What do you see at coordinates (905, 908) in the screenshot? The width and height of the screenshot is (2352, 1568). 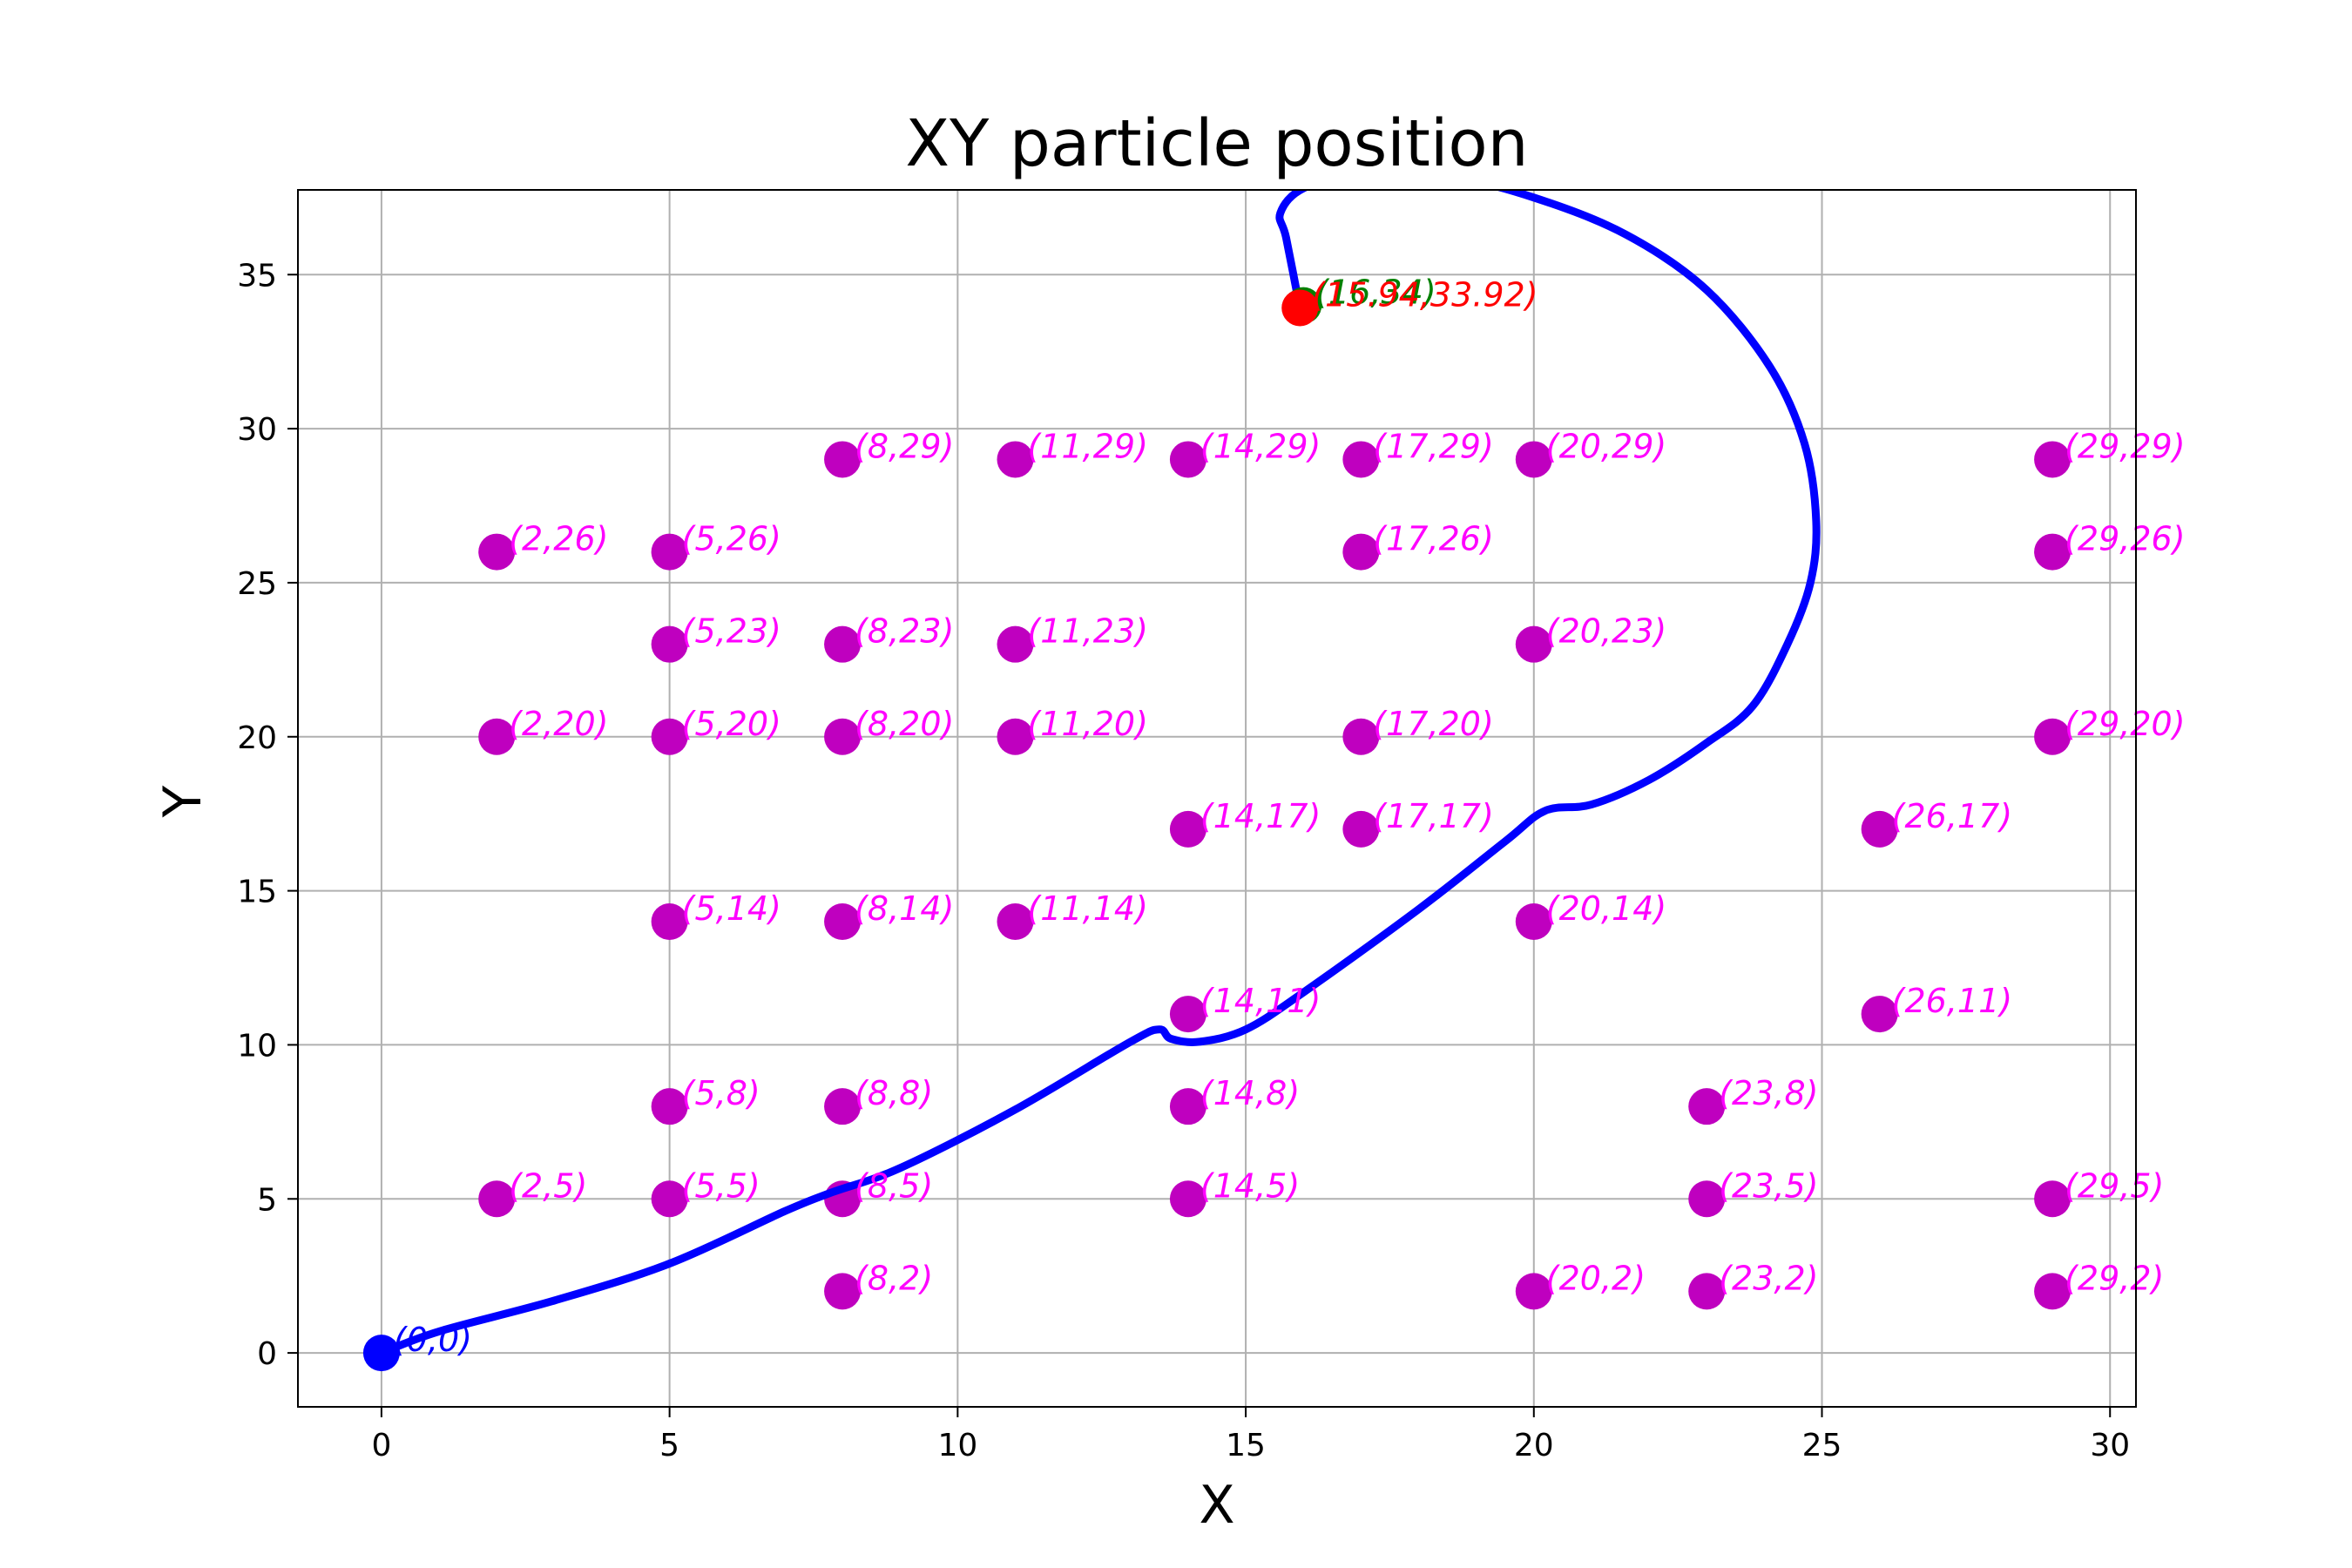 I see `obstacle-label: (8,14)` at bounding box center [905, 908].